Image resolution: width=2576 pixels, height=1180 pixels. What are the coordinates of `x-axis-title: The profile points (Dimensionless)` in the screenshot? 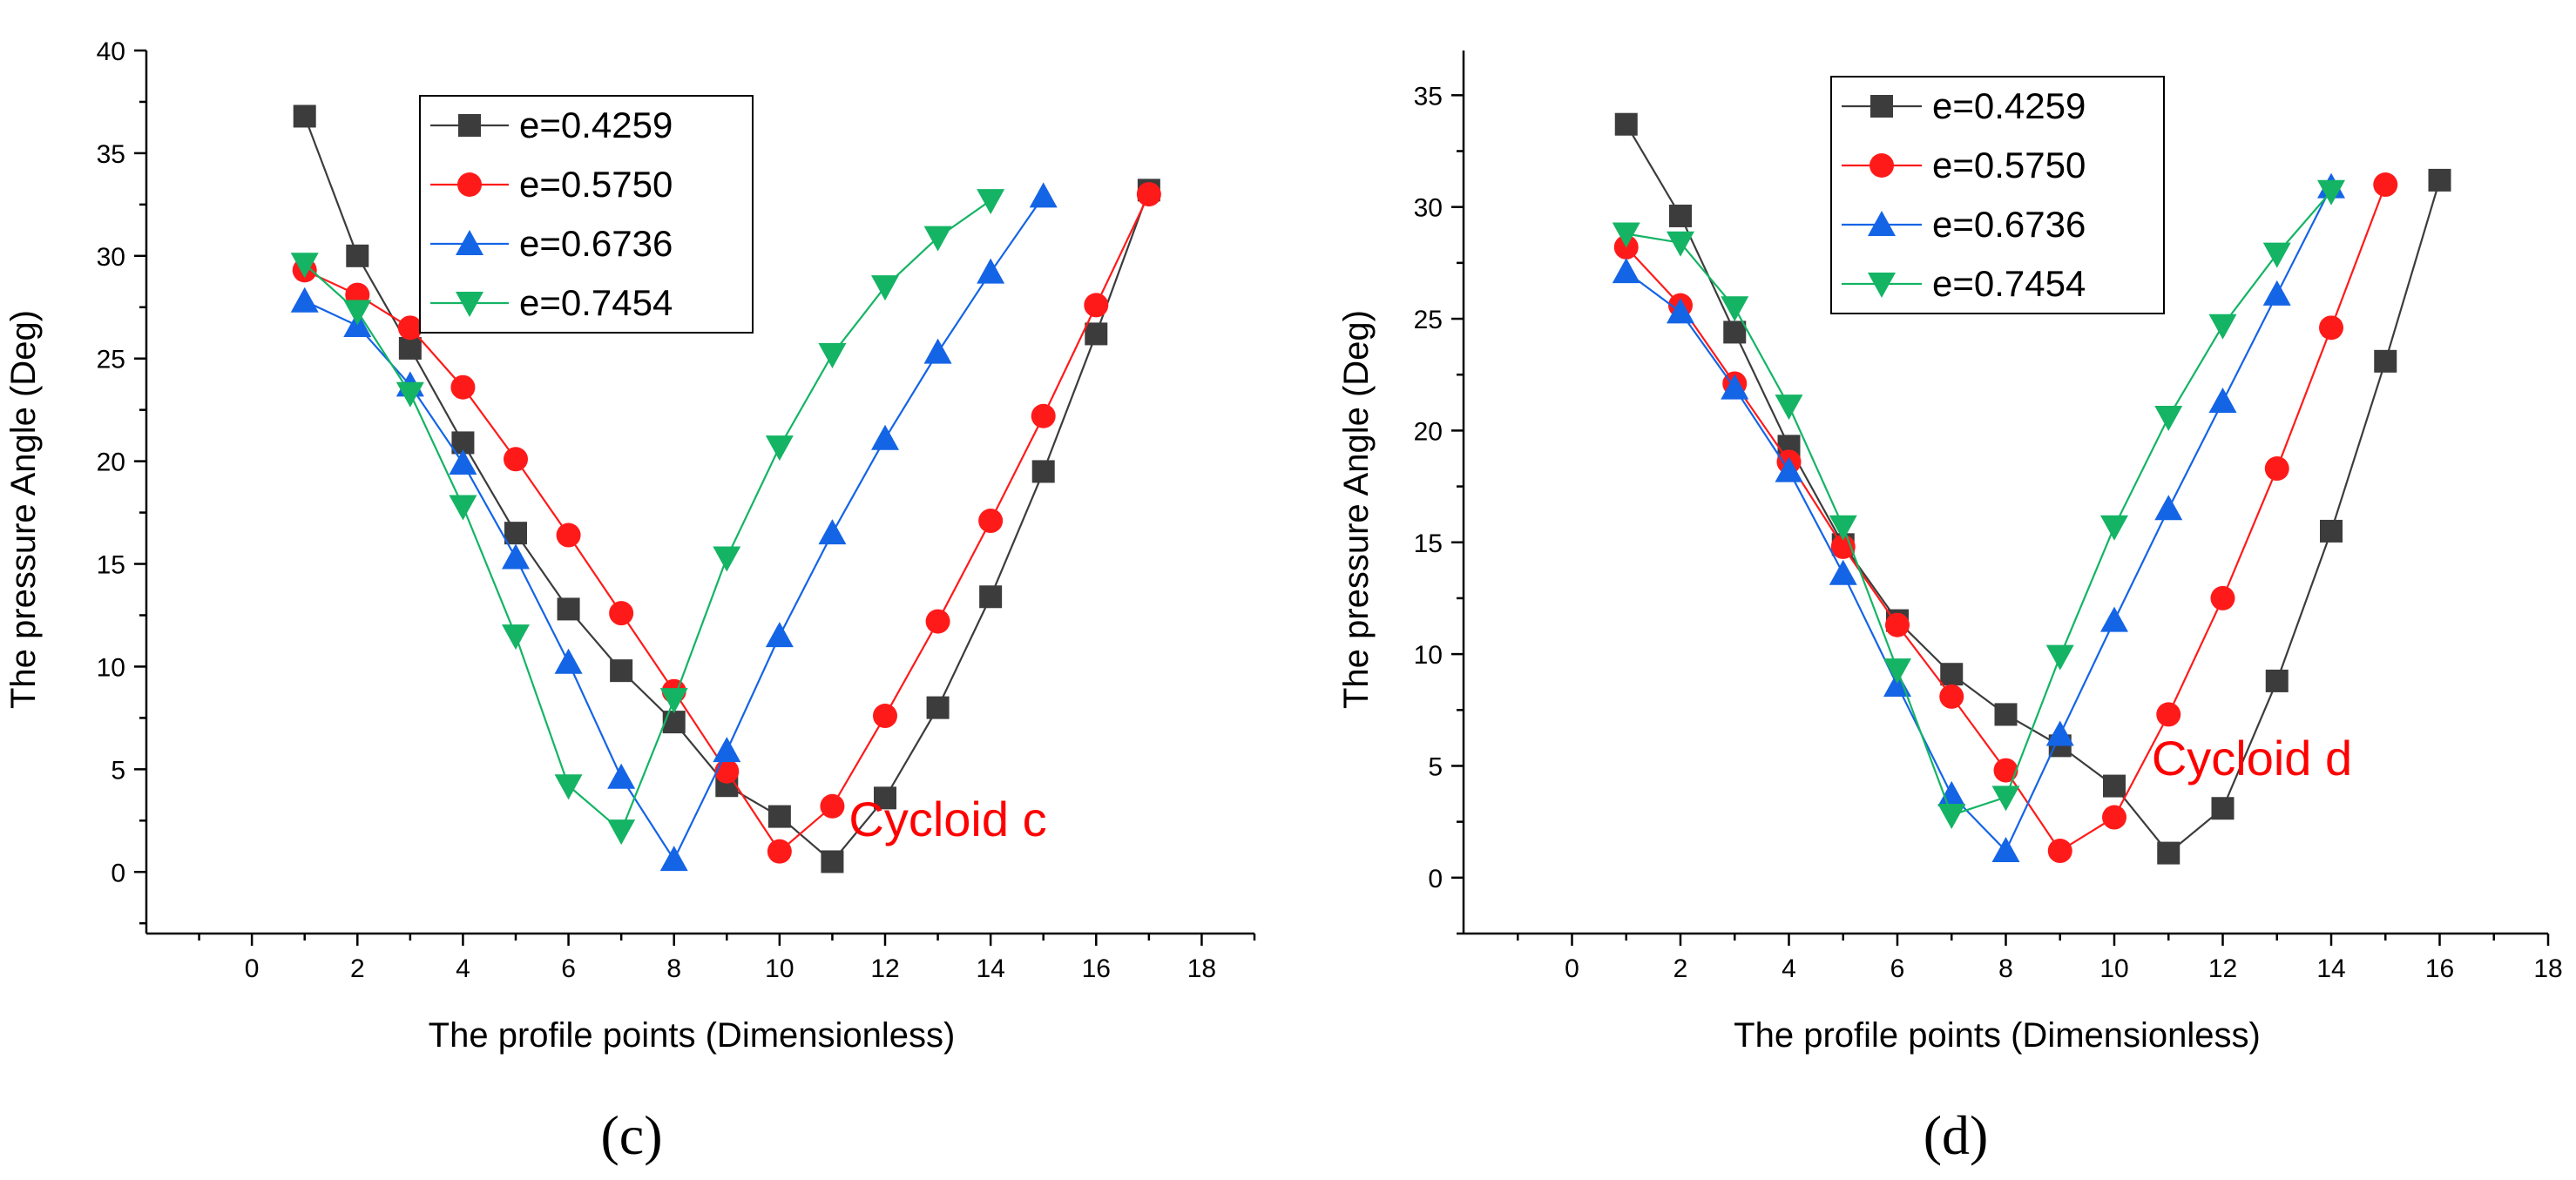 It's located at (1997, 1035).